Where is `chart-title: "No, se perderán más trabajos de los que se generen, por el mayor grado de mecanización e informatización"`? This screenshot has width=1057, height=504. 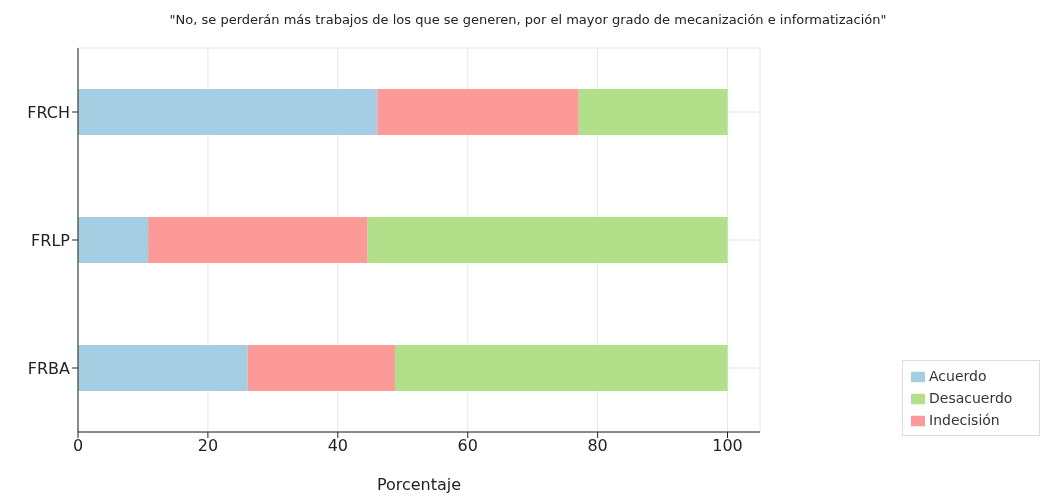 chart-title: "No, se perderán más trabajos de los que se generen, por el mayor grado de mecanización e informatización" is located at coordinates (528, 20).